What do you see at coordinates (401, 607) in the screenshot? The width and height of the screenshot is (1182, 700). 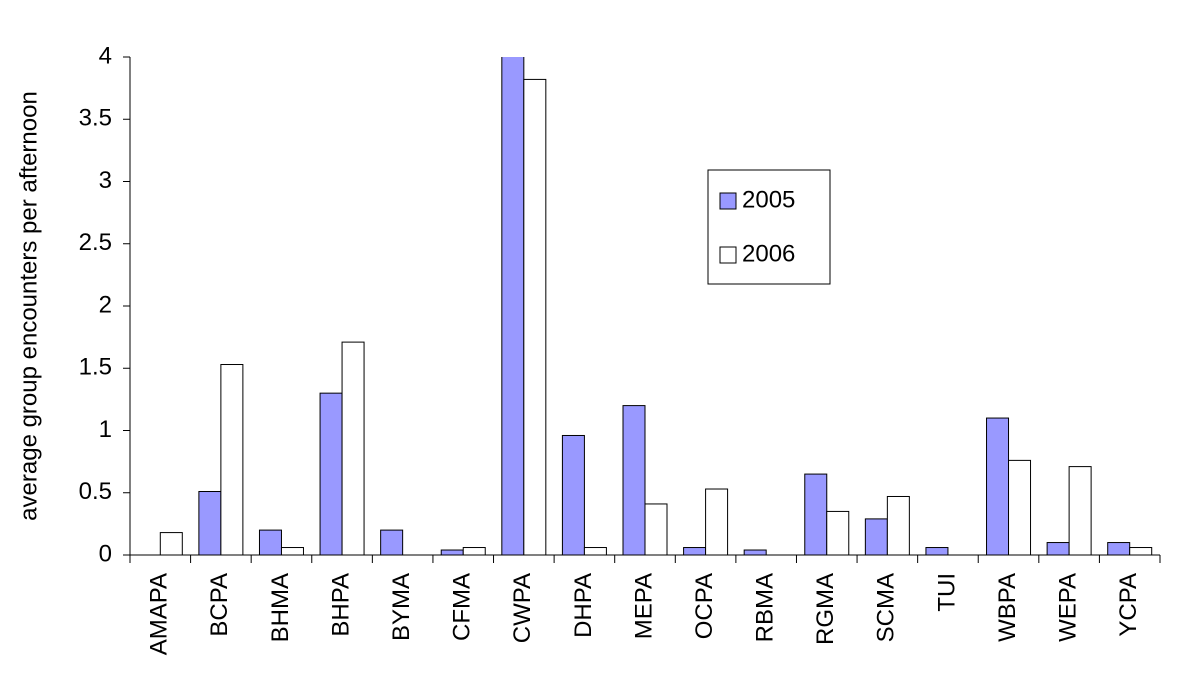 I see `x-tick-label: BYMA` at bounding box center [401, 607].